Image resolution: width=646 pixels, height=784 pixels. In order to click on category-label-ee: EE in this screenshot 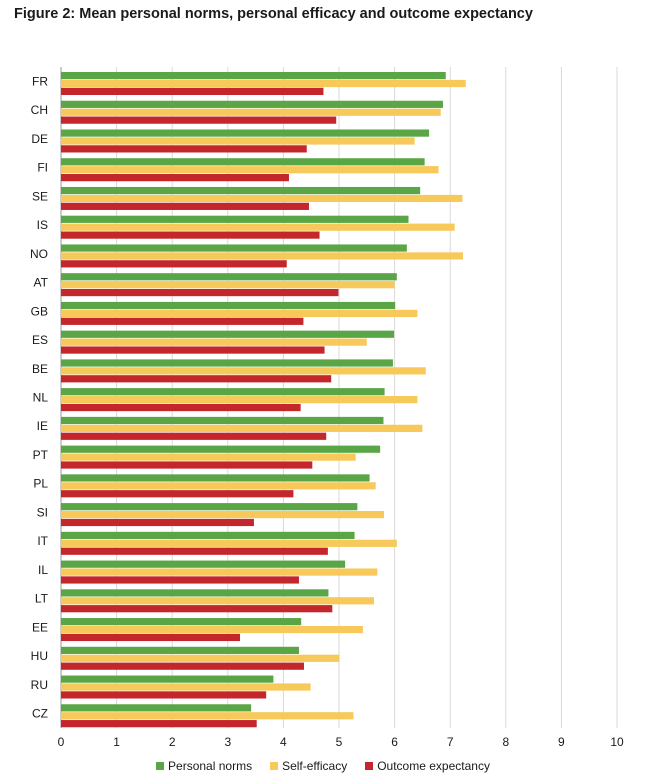, I will do `click(40, 627)`.